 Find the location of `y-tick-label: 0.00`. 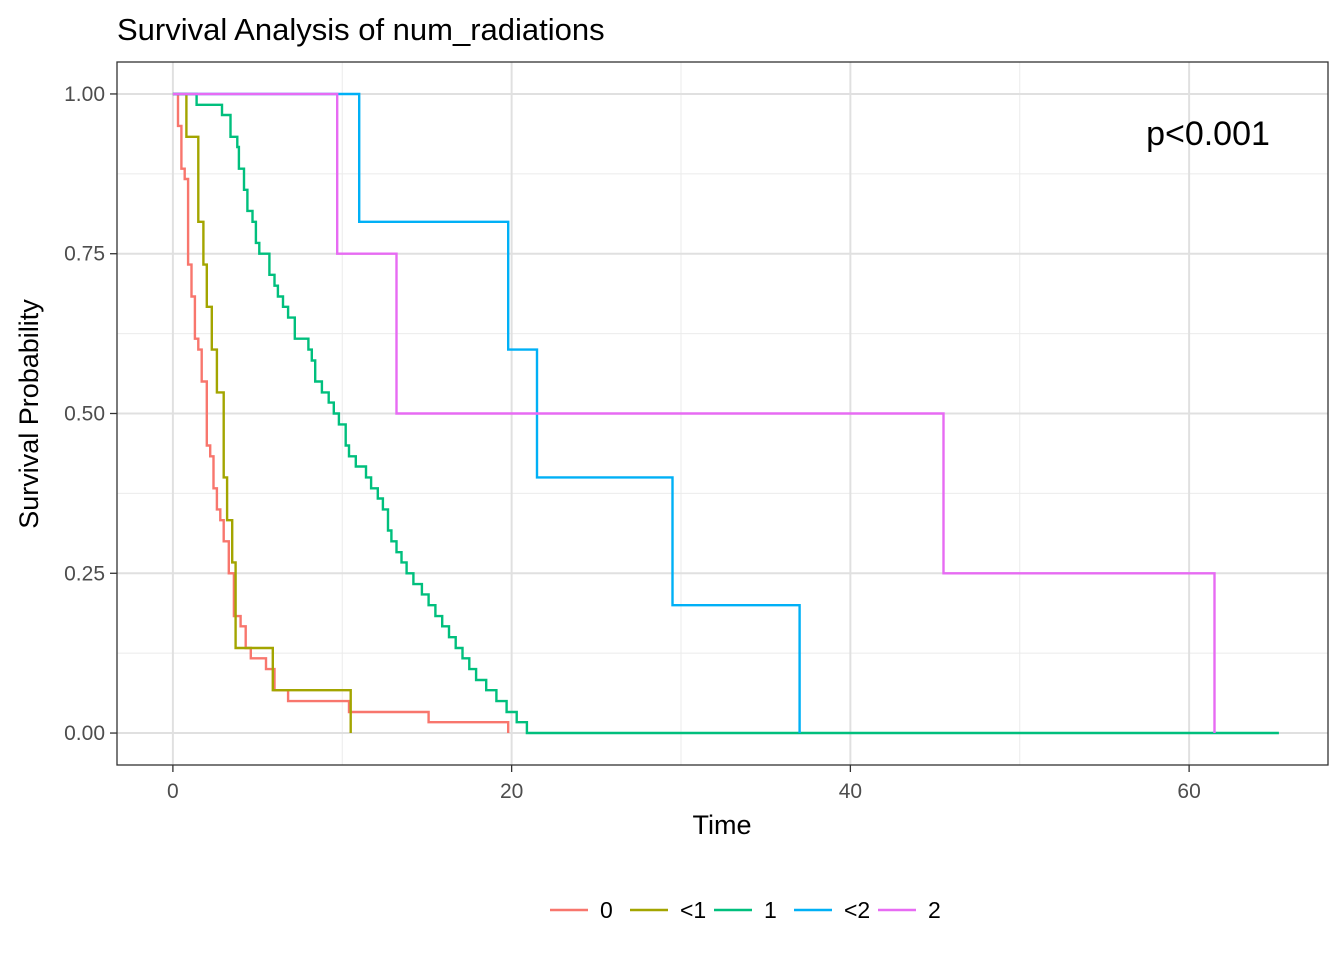

y-tick-label: 0.00 is located at coordinates (84, 733).